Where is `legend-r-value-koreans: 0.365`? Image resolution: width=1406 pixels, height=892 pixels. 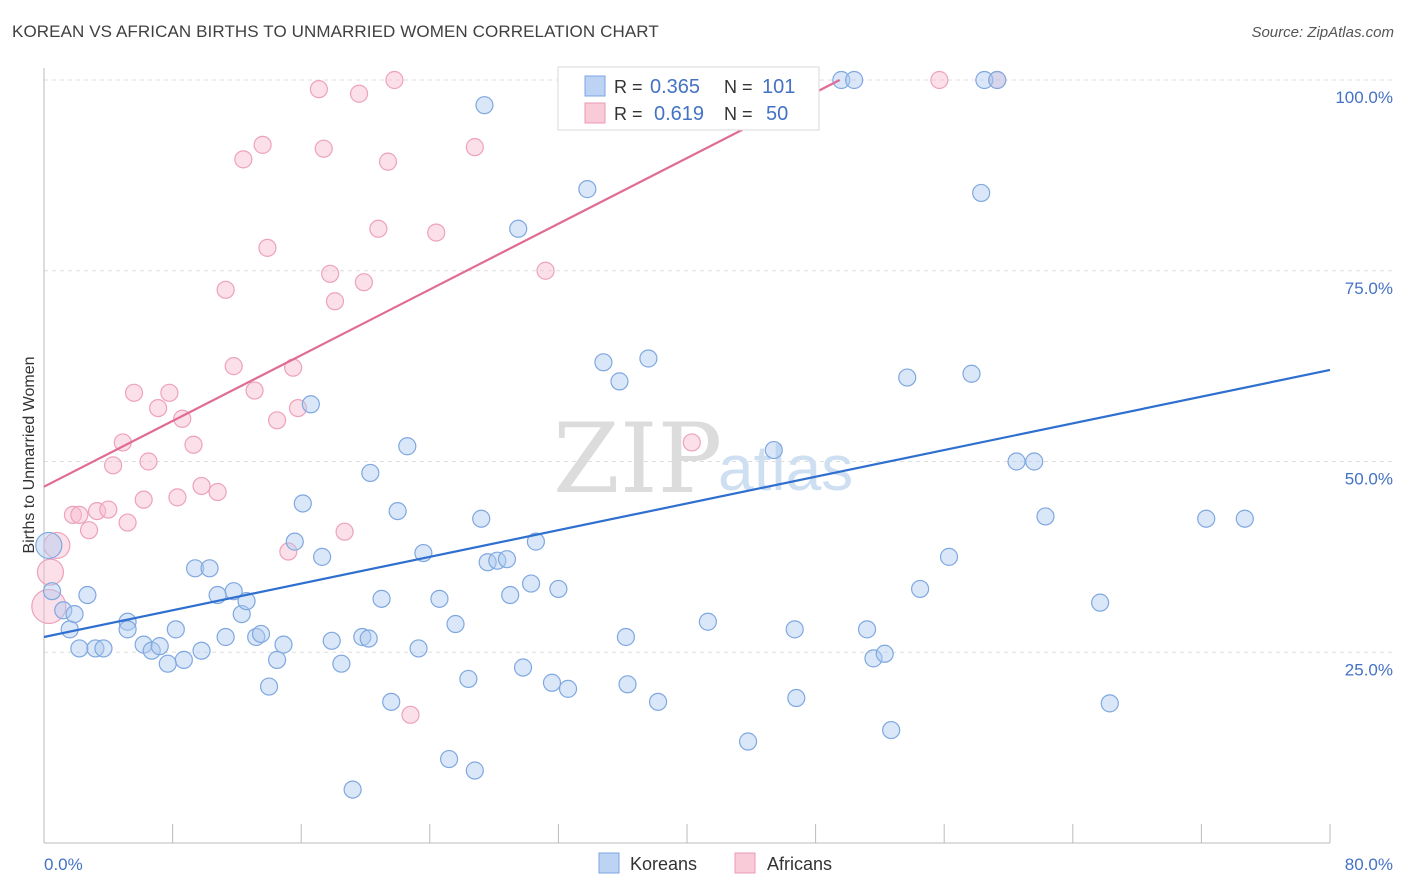 legend-r-value-koreans: 0.365 is located at coordinates (675, 87).